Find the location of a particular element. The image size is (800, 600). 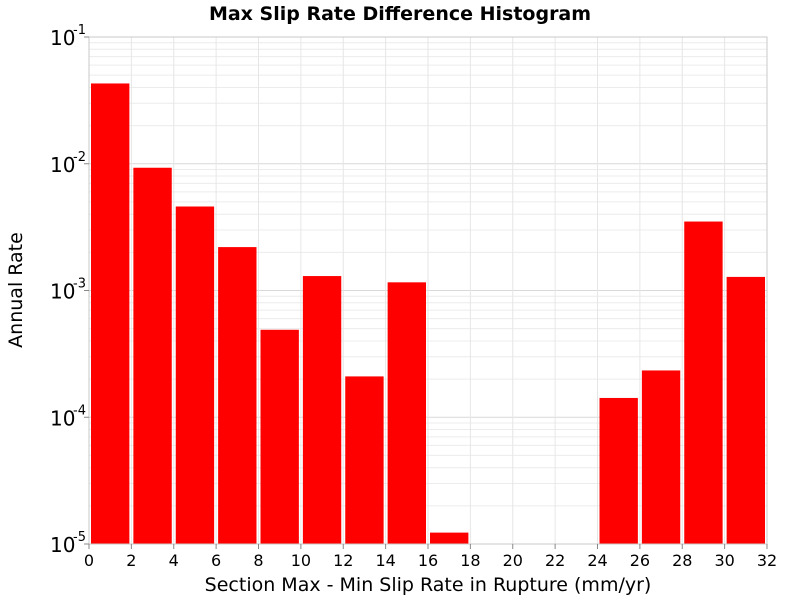

x-tick-label: 4 is located at coordinates (174, 560).